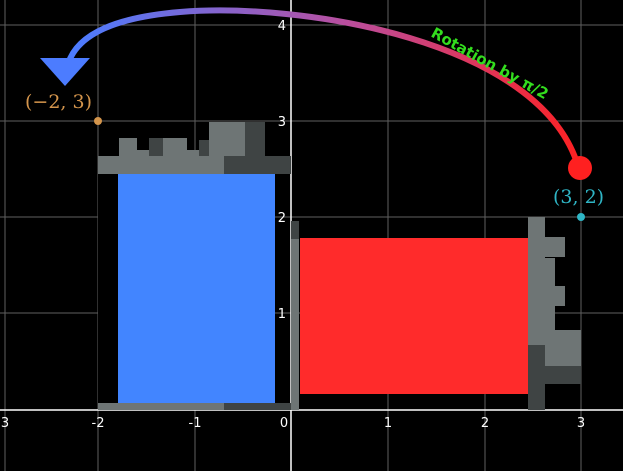 This screenshot has height=471, width=623. Describe the element at coordinates (58, 102) in the screenshot. I see `point-a-label: (−2, 3)` at that location.